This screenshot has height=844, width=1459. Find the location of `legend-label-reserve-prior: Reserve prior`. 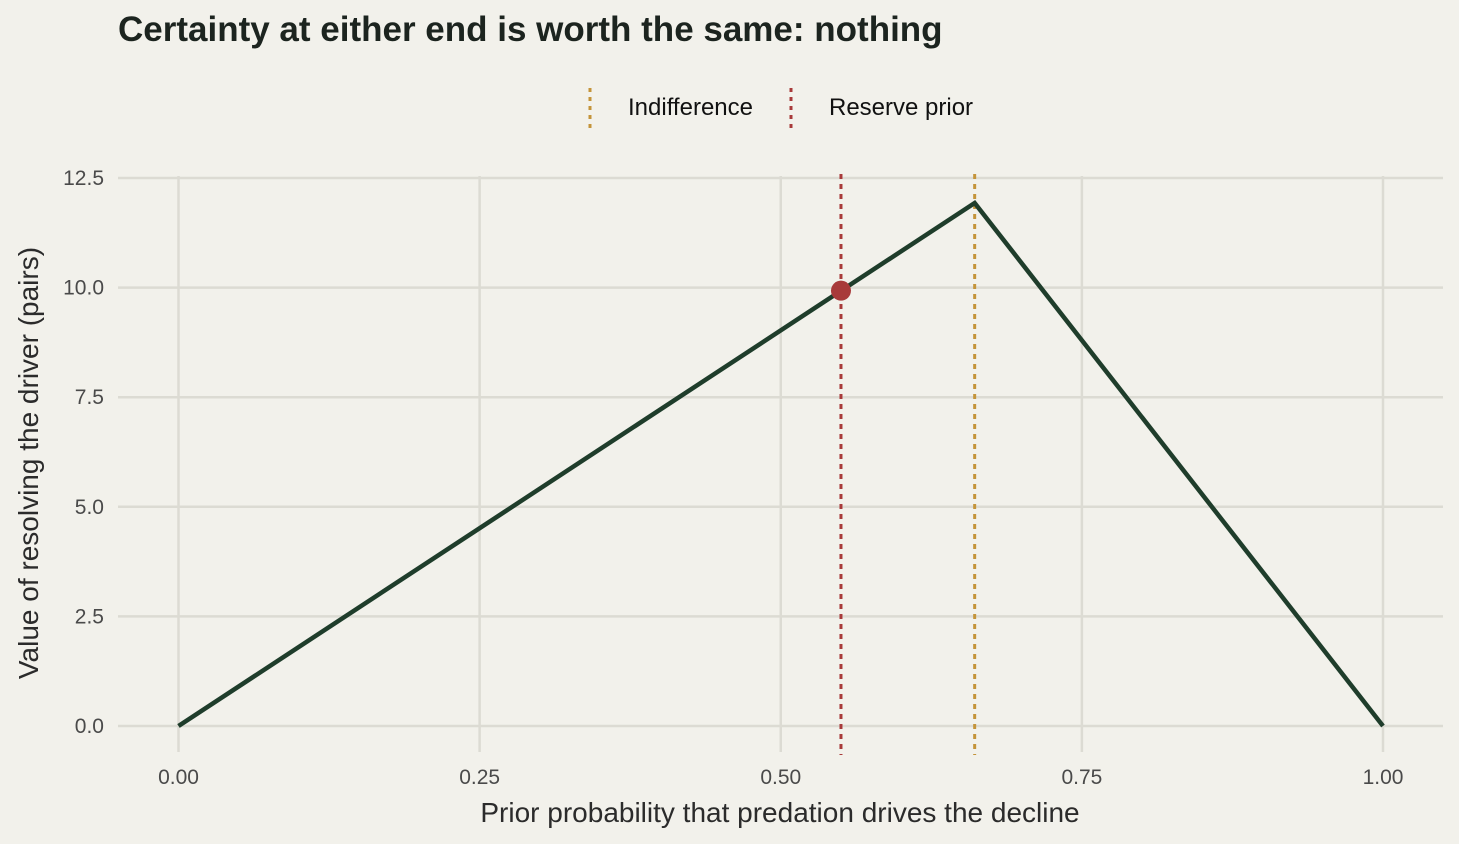

legend-label-reserve-prior: Reserve prior is located at coordinates (901, 107).